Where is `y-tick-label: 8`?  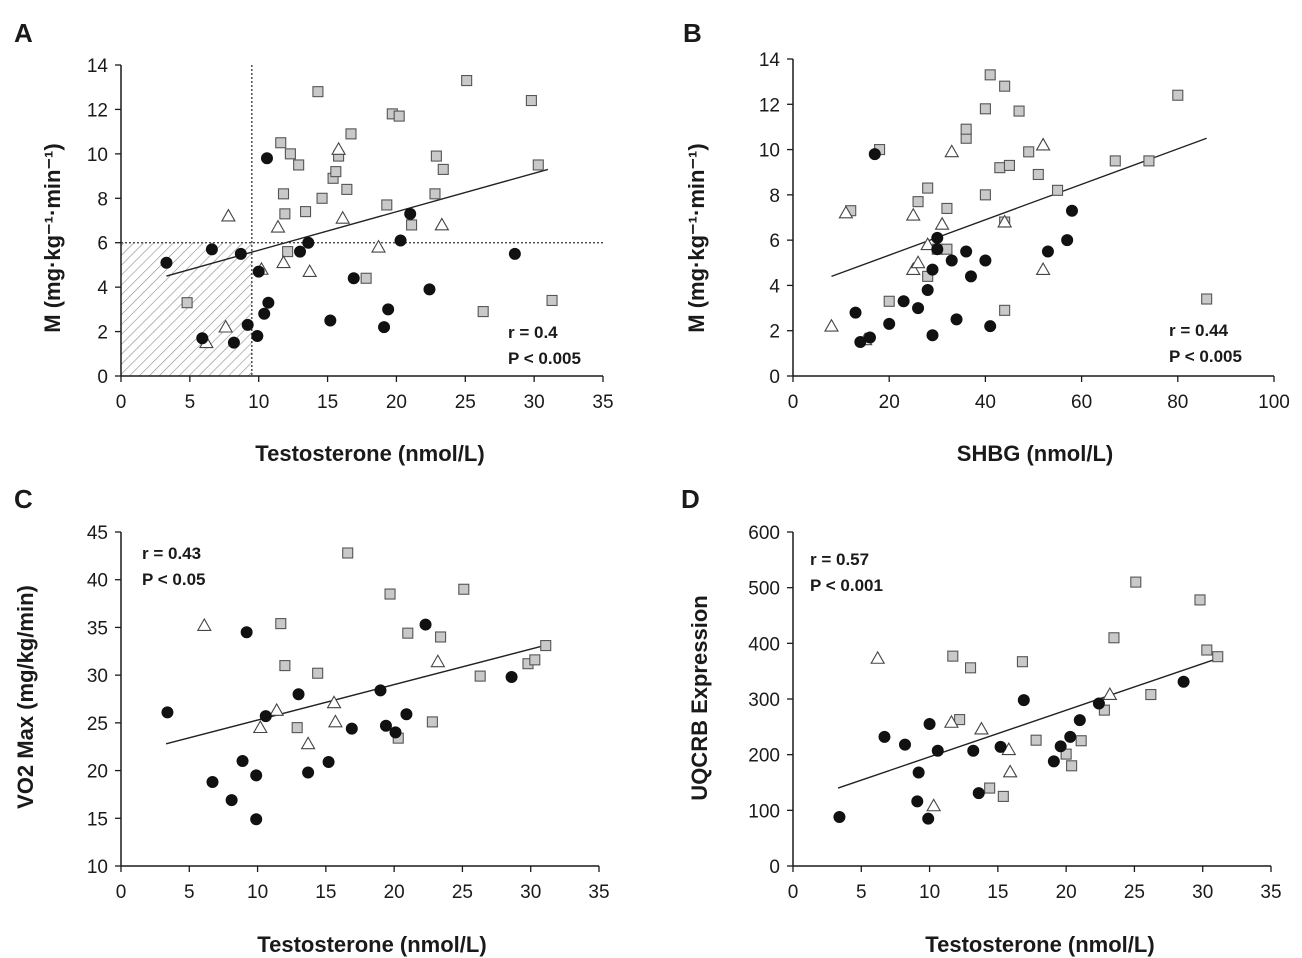
y-tick-label: 8 is located at coordinates (102, 199).